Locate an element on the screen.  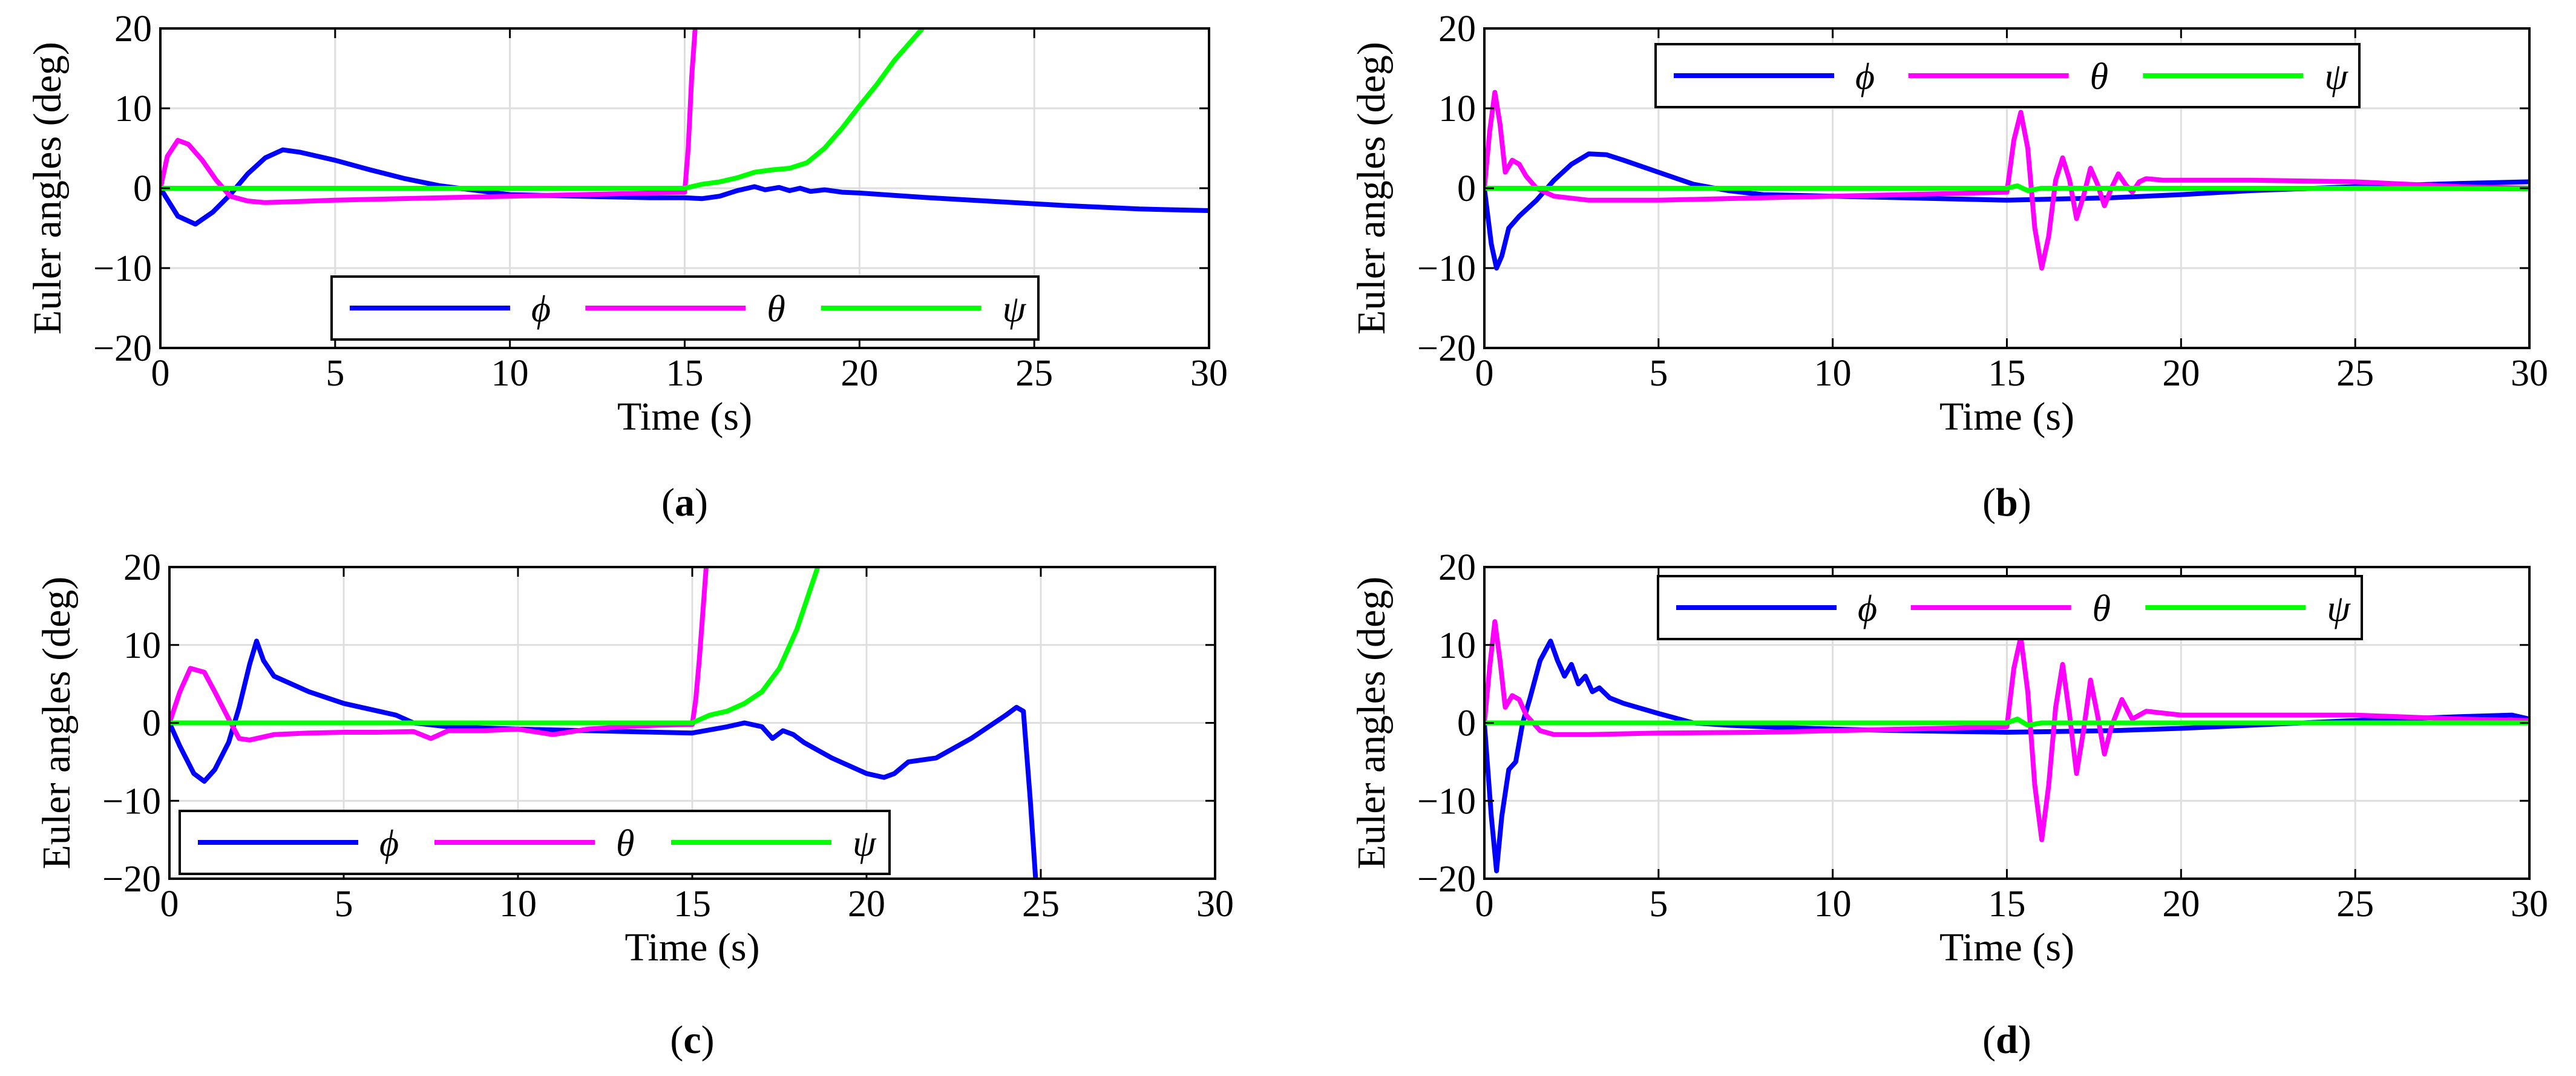
panel-caption: (c) is located at coordinates (692, 1040).